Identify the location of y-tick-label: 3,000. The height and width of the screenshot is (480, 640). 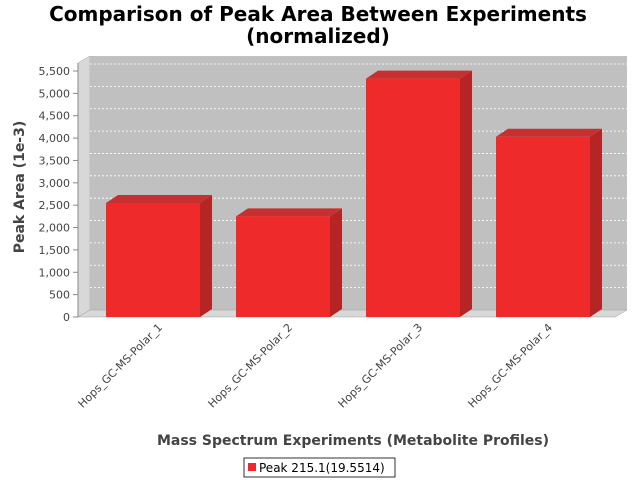
(55, 183).